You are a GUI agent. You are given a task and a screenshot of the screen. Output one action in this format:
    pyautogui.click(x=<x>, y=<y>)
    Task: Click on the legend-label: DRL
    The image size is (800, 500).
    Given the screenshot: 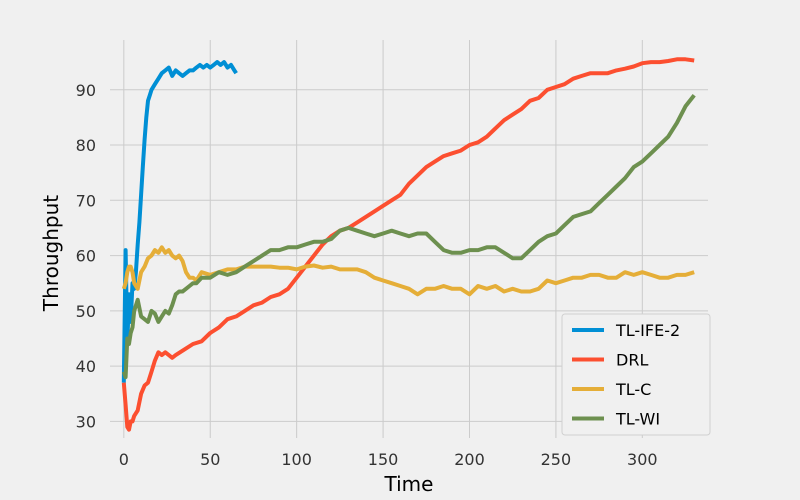 What is the action you would take?
    pyautogui.click(x=632, y=360)
    